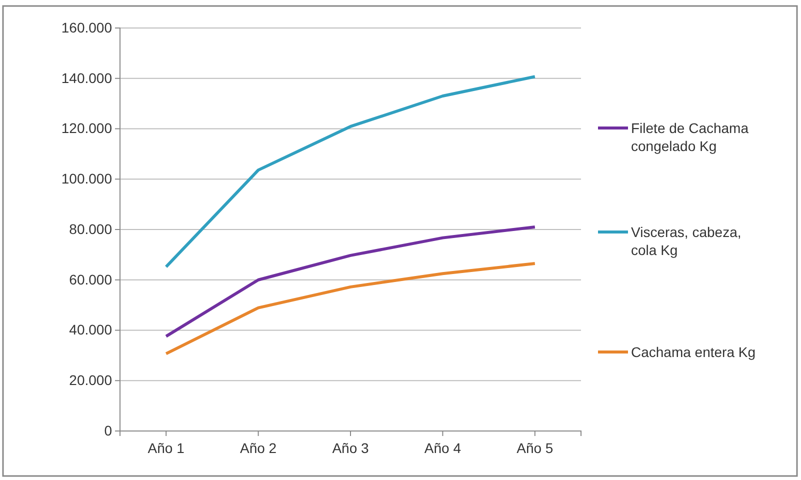 The width and height of the screenshot is (801, 480). I want to click on y-tick-label: 40.000, so click(90, 330).